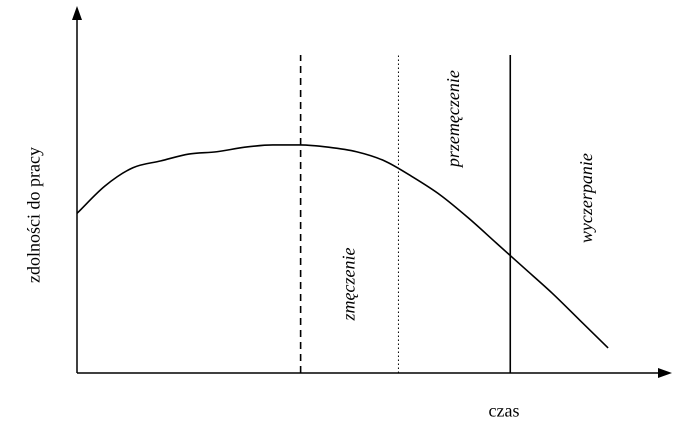 This screenshot has width=674, height=429. What do you see at coordinates (34, 215) in the screenshot?
I see `y-axis-title: zdolności do pracy` at bounding box center [34, 215].